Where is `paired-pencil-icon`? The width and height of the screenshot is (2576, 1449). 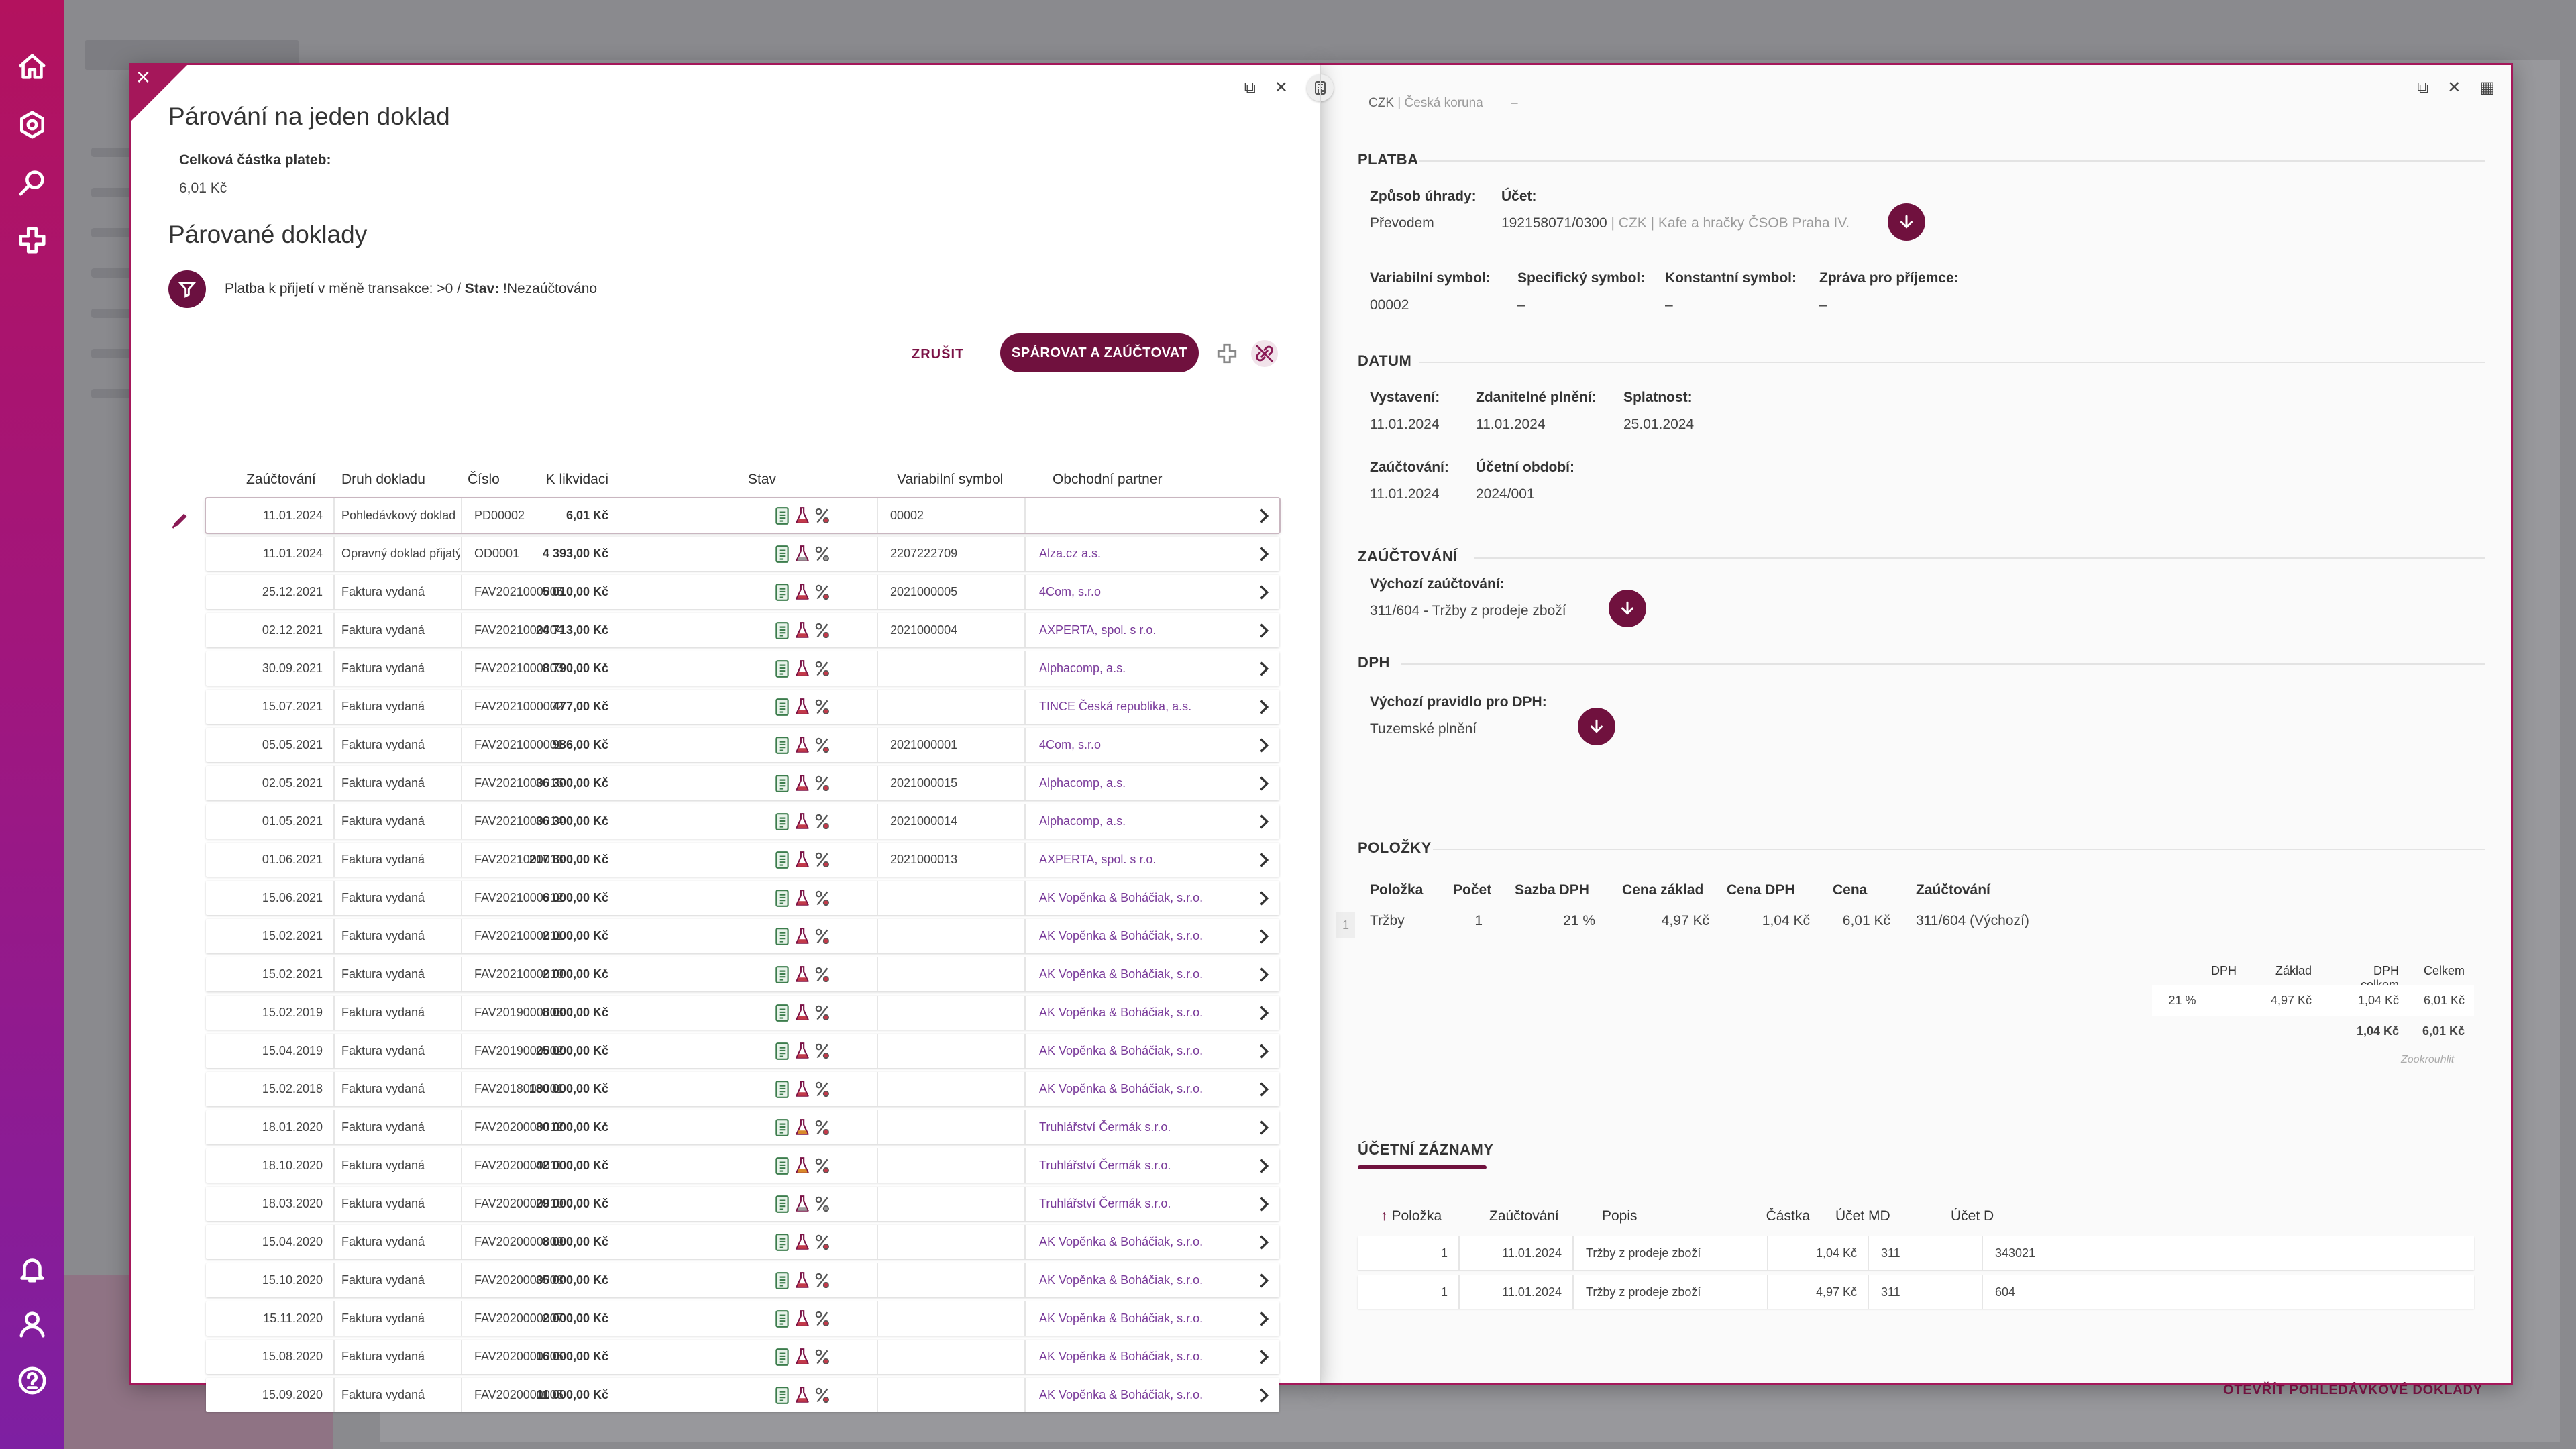 paired-pencil-icon is located at coordinates (181, 519).